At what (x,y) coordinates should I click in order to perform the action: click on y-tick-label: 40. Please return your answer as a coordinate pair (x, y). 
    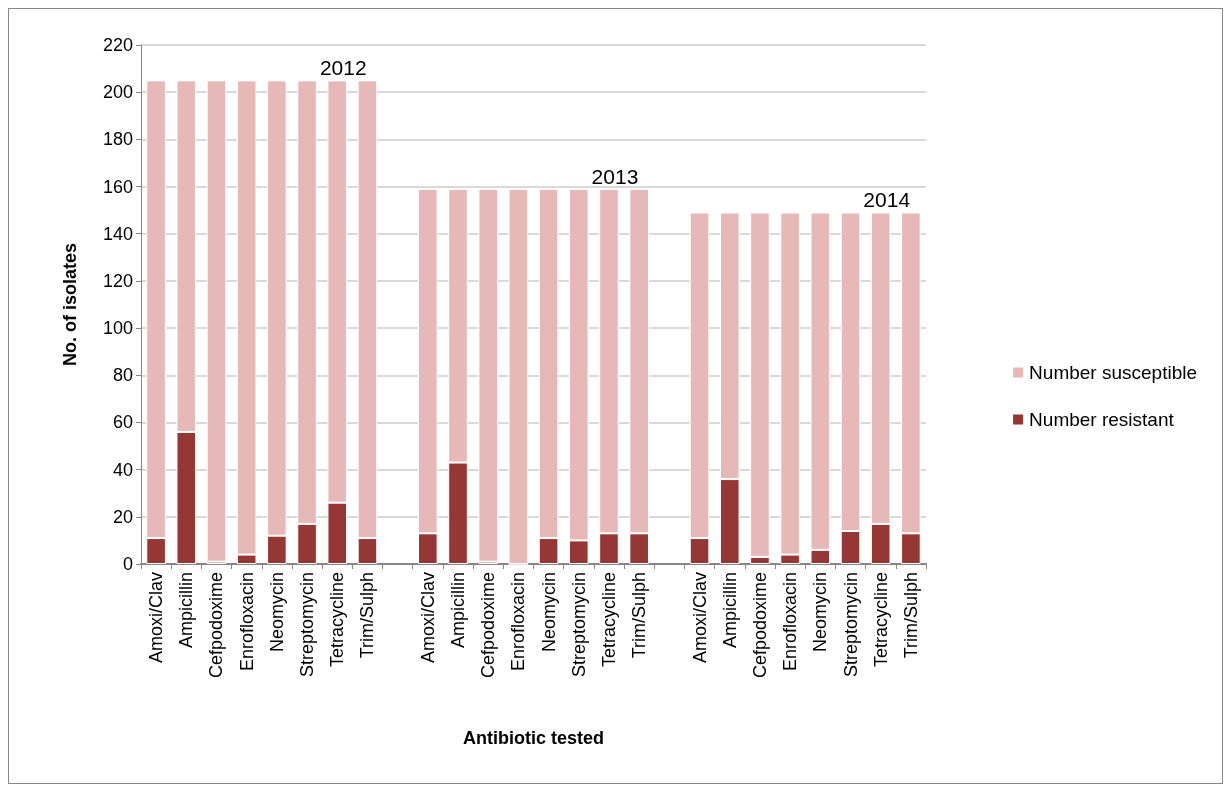
    Looking at the image, I should click on (122, 469).